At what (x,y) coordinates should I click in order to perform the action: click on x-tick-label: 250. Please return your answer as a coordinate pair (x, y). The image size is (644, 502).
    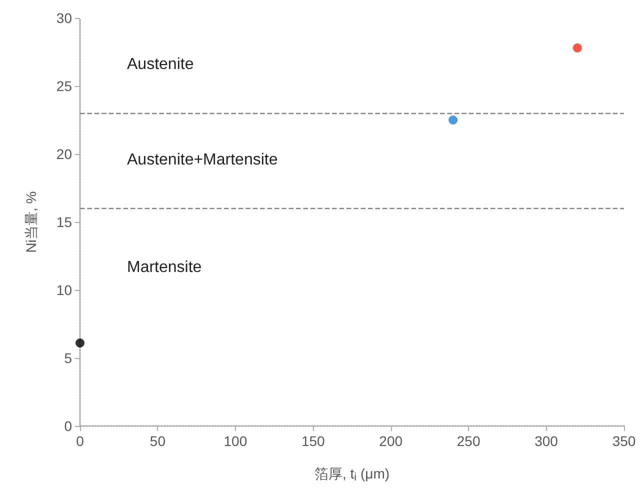
    Looking at the image, I should click on (468, 441).